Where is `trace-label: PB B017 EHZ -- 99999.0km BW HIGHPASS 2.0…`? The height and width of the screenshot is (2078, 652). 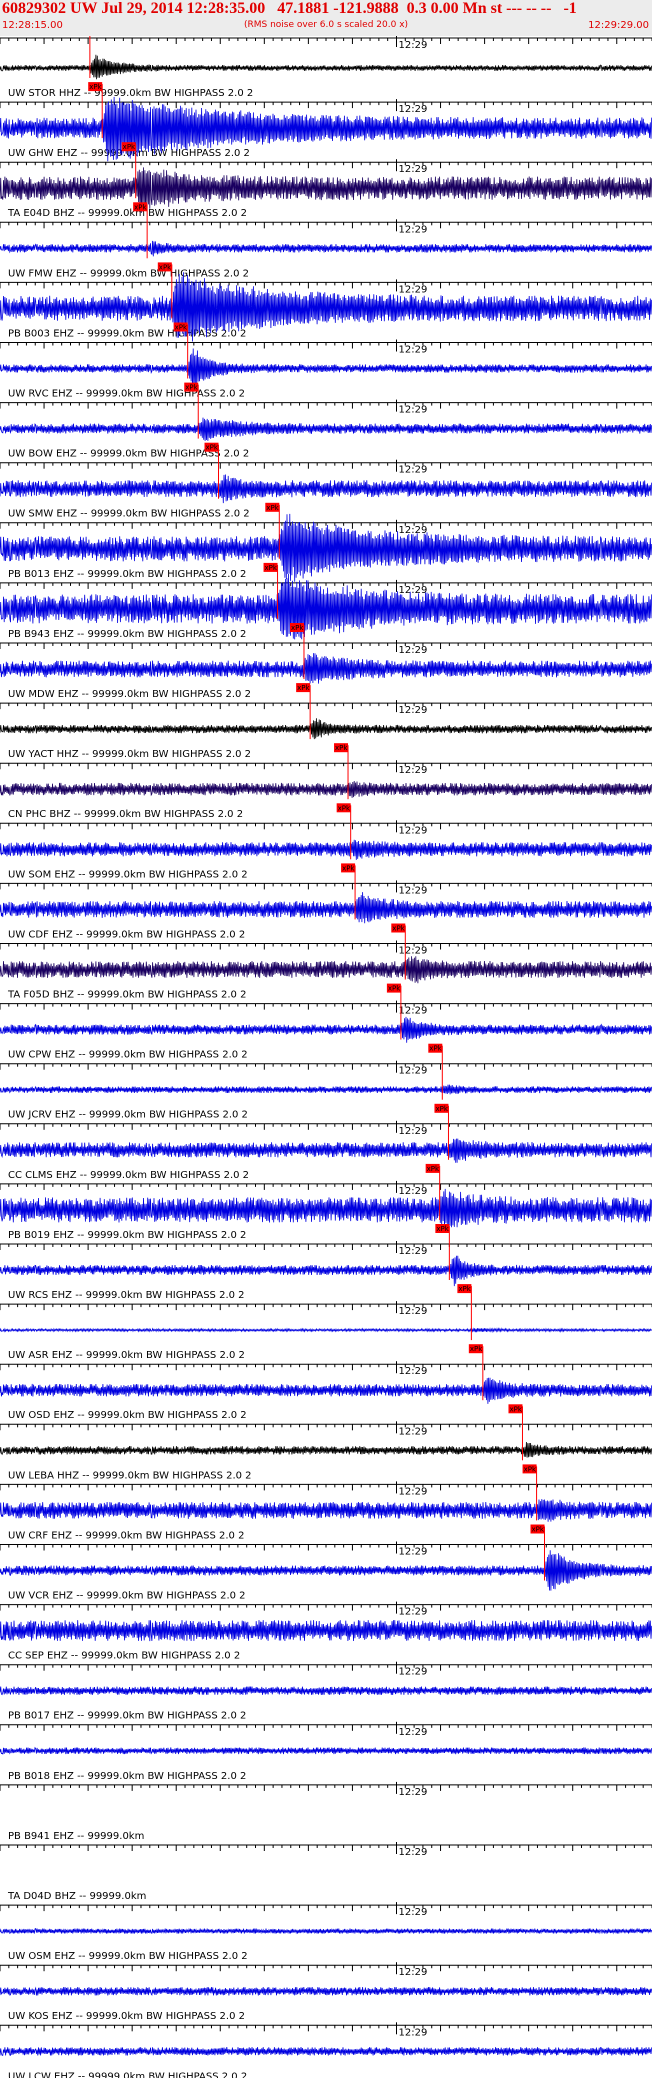 trace-label: PB B017 EHZ -- 99999.0km BW HIGHPASS 2.0… is located at coordinates (127, 1716).